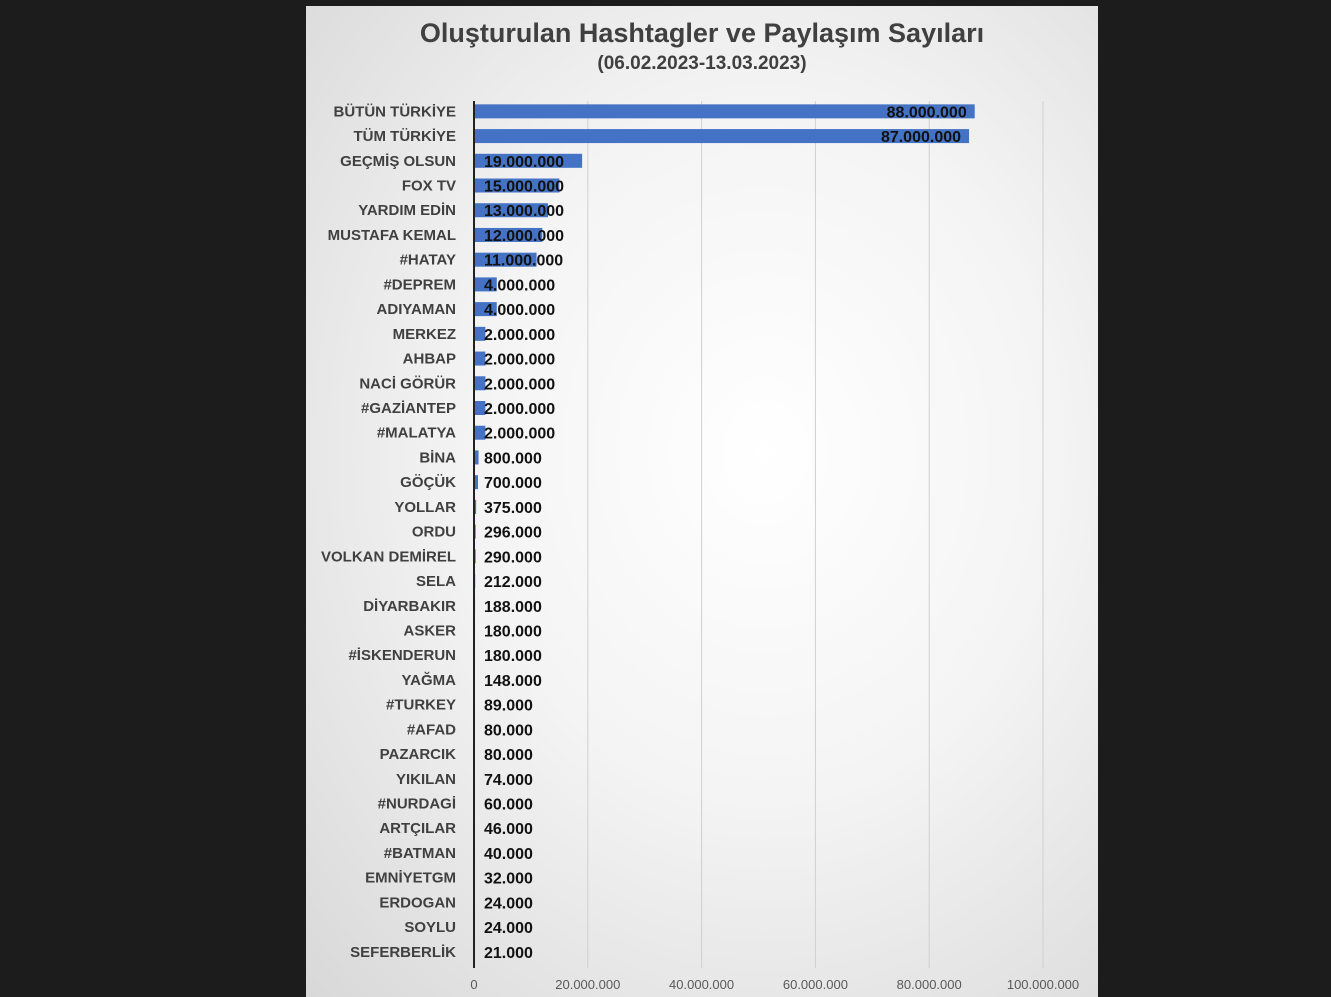 This screenshot has width=1331, height=997. What do you see at coordinates (417, 804) in the screenshot?
I see `category-label: #NURDAGİ` at bounding box center [417, 804].